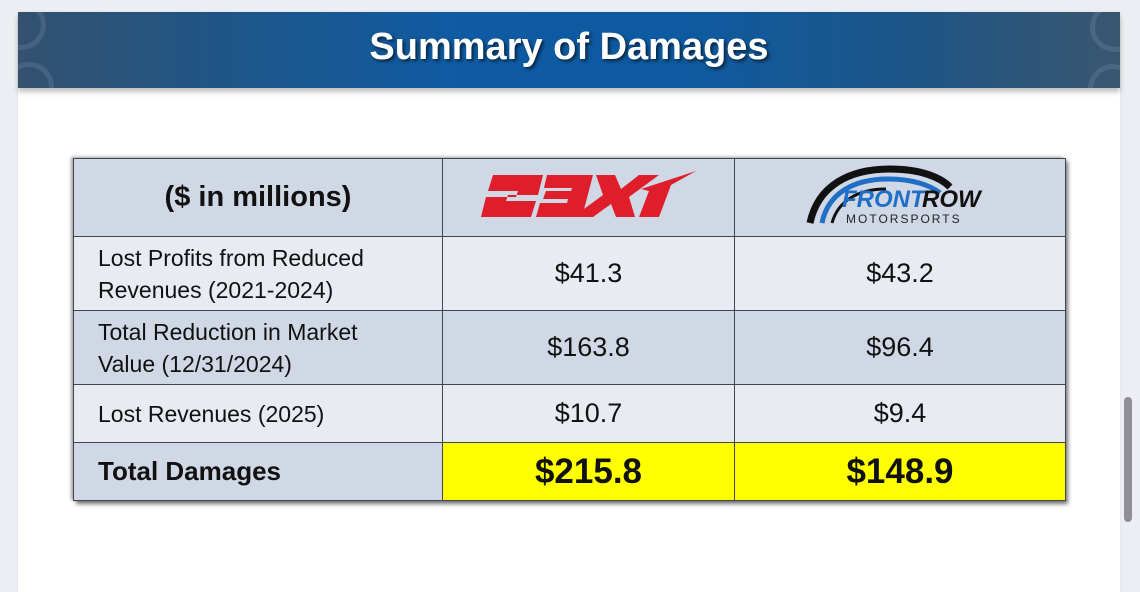 The height and width of the screenshot is (592, 1140). What do you see at coordinates (904, 219) in the screenshot?
I see `svg-text: MOTORSPORTS` at bounding box center [904, 219].